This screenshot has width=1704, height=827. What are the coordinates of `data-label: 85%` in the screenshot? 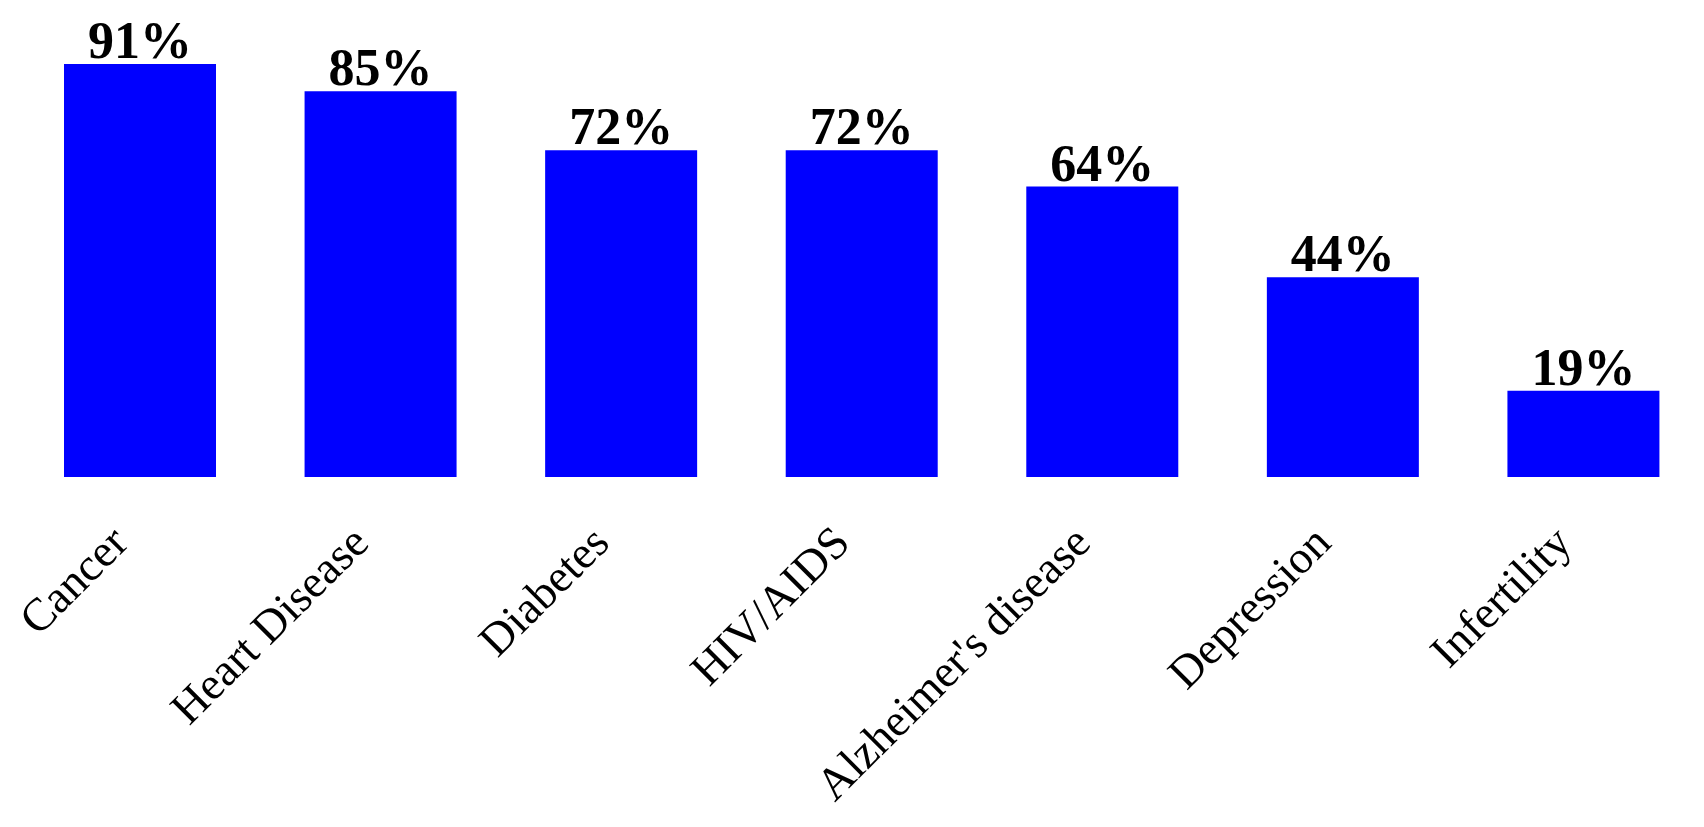 It's located at (380, 68).